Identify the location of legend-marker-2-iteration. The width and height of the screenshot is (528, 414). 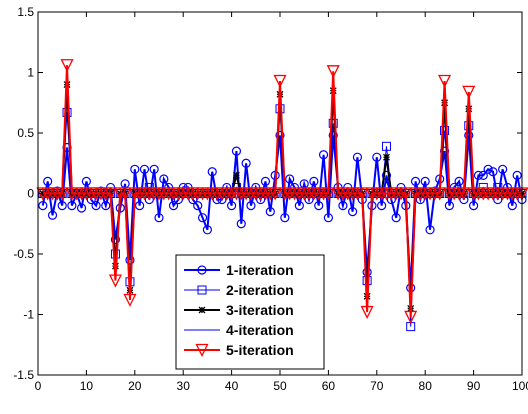
(202, 290).